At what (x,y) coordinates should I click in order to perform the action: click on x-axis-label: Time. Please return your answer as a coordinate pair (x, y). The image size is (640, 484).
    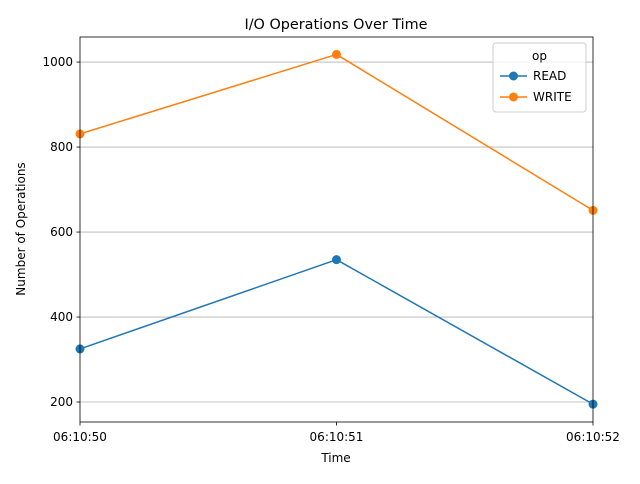
    Looking at the image, I should click on (335, 458).